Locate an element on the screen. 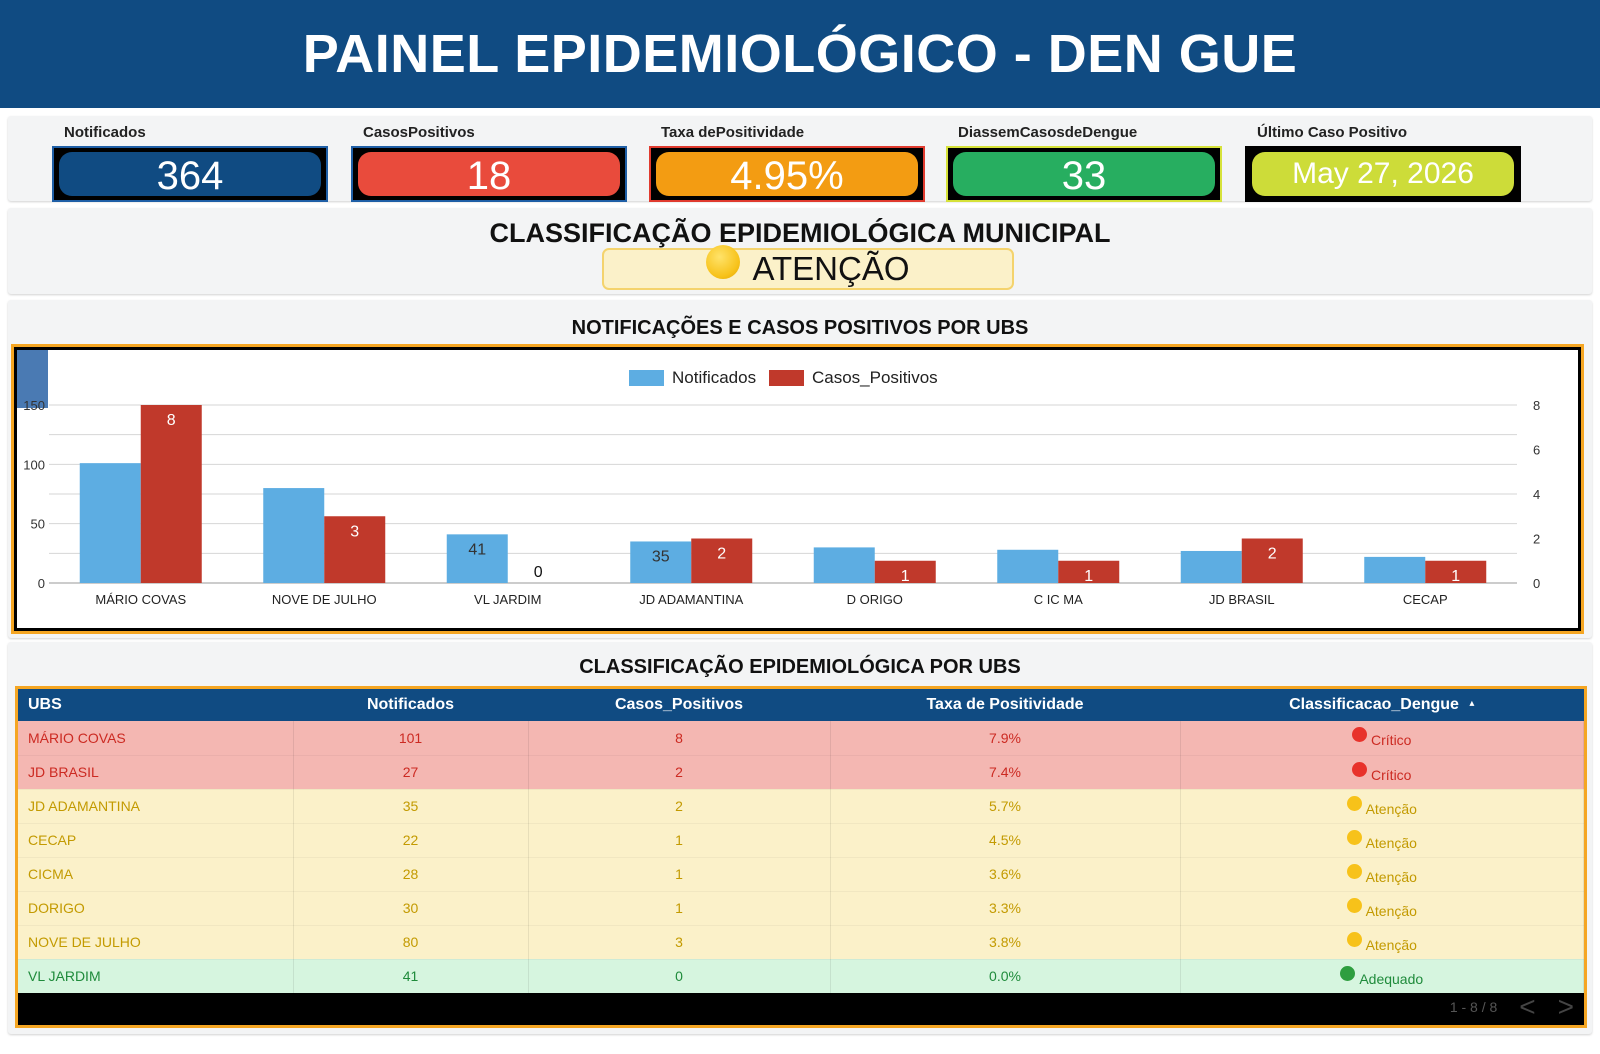 This screenshot has height=1054, width=1600. bar-label-notificados: 35 is located at coordinates (661, 556).